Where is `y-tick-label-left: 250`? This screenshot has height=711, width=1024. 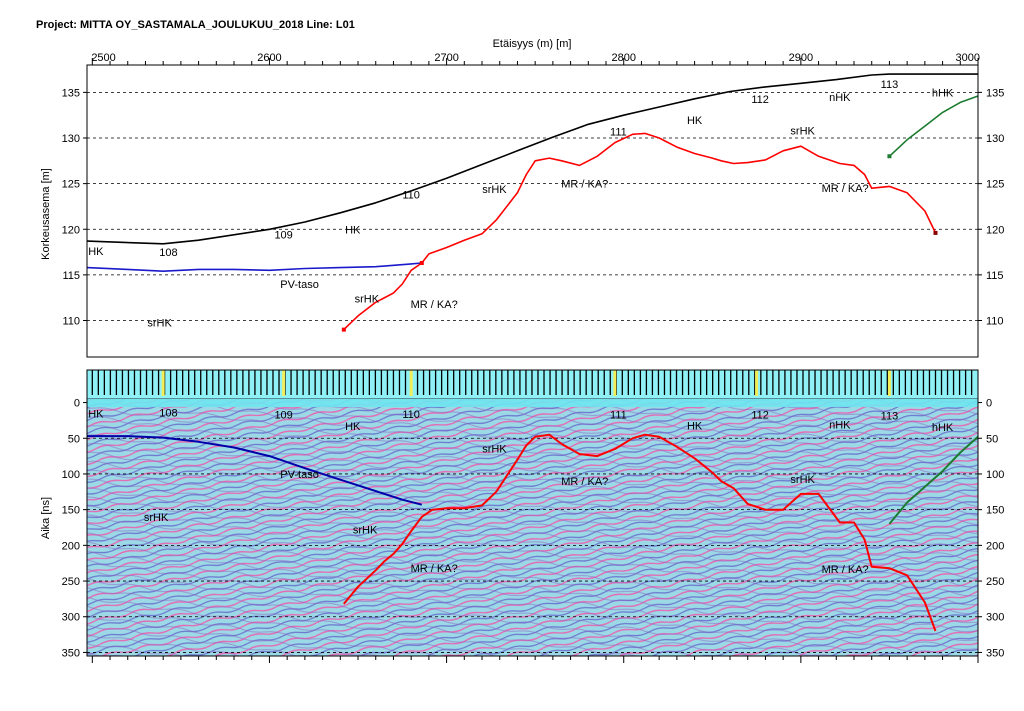
y-tick-label-left: 250 is located at coordinates (71, 582).